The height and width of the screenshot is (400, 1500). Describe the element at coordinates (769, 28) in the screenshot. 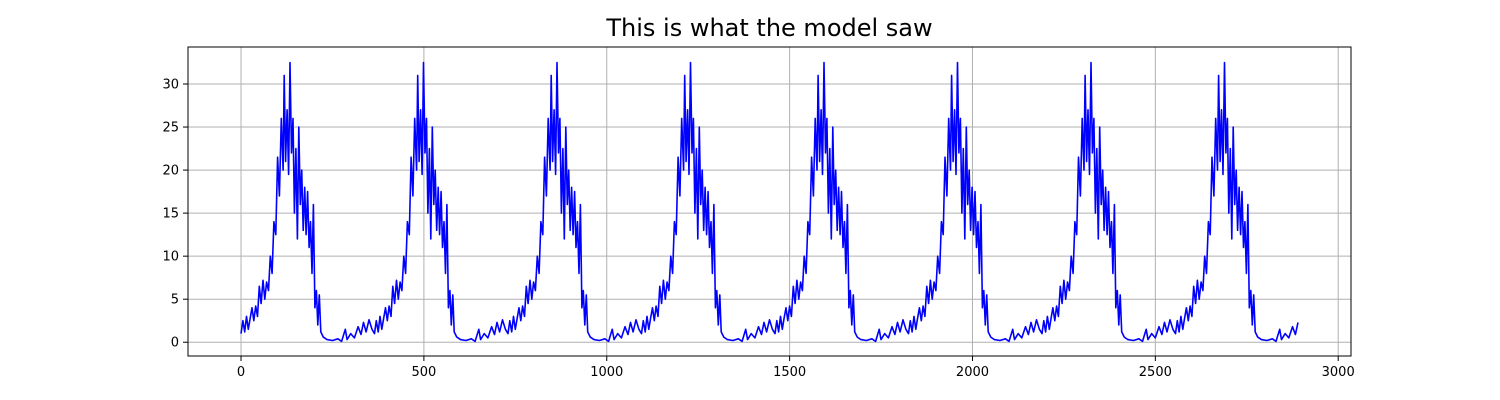

I see `chart-title: This is what the model saw` at that location.